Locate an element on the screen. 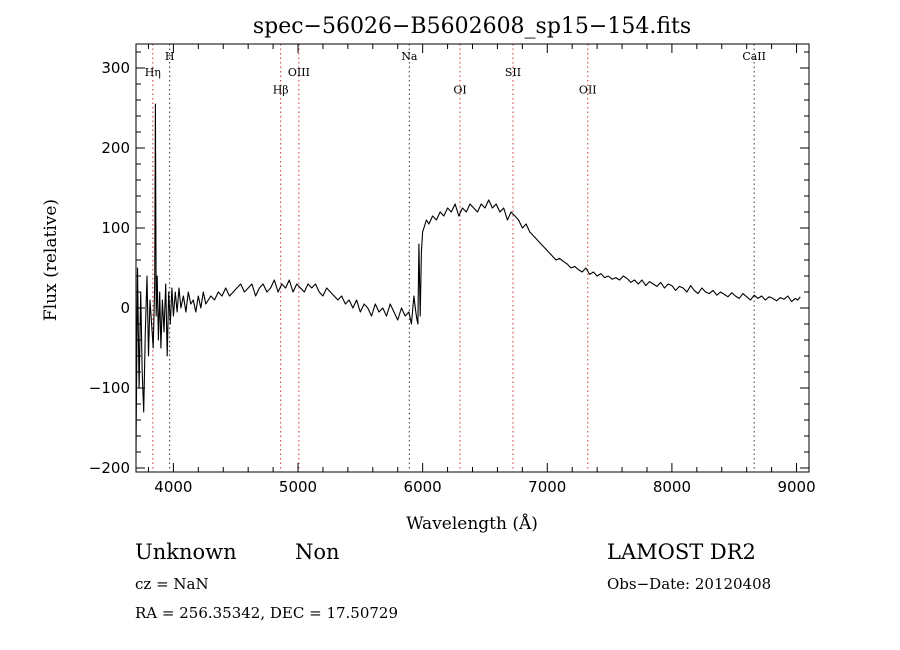  subclass-label: Non is located at coordinates (317, 552).